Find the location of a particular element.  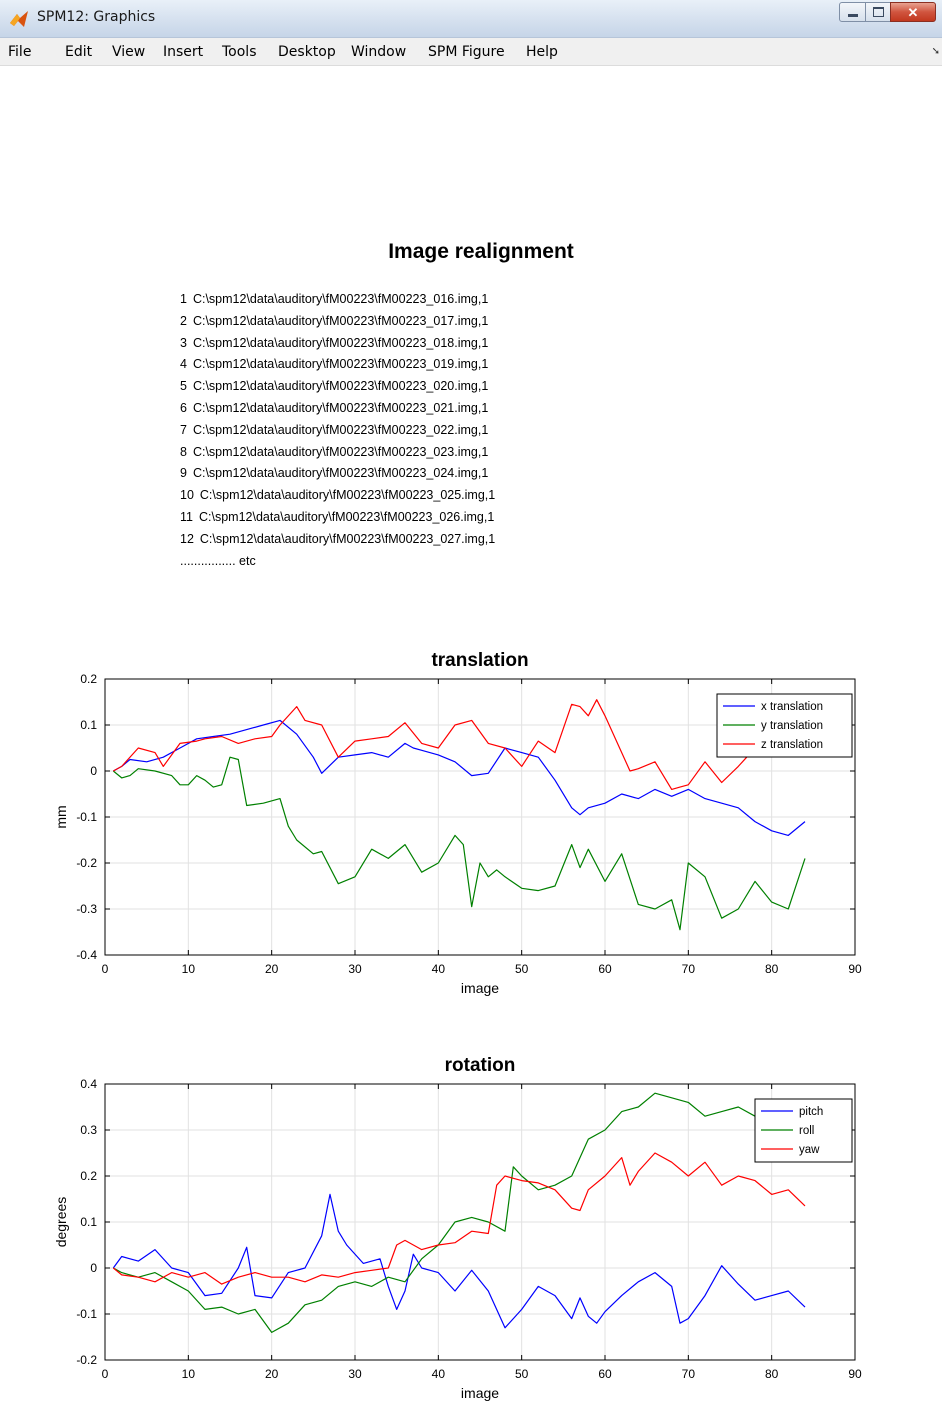

window-title-bar: SPM12: Graphics ✕ is located at coordinates (471, 19).